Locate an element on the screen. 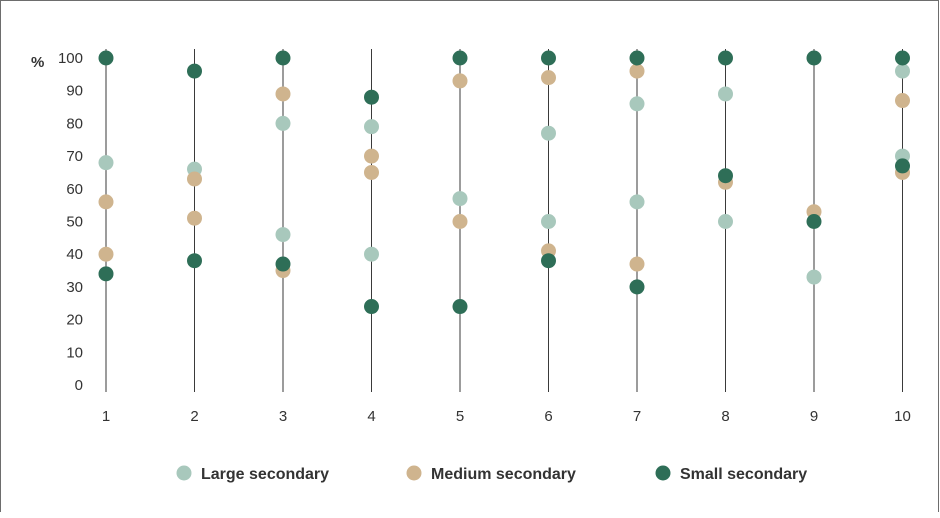  x-tick-label: 5 is located at coordinates (460, 416).